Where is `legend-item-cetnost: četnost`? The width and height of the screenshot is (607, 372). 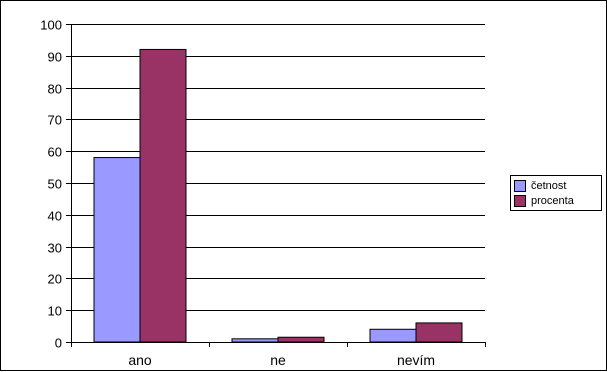
legend-item-cetnost: četnost is located at coordinates (557, 185).